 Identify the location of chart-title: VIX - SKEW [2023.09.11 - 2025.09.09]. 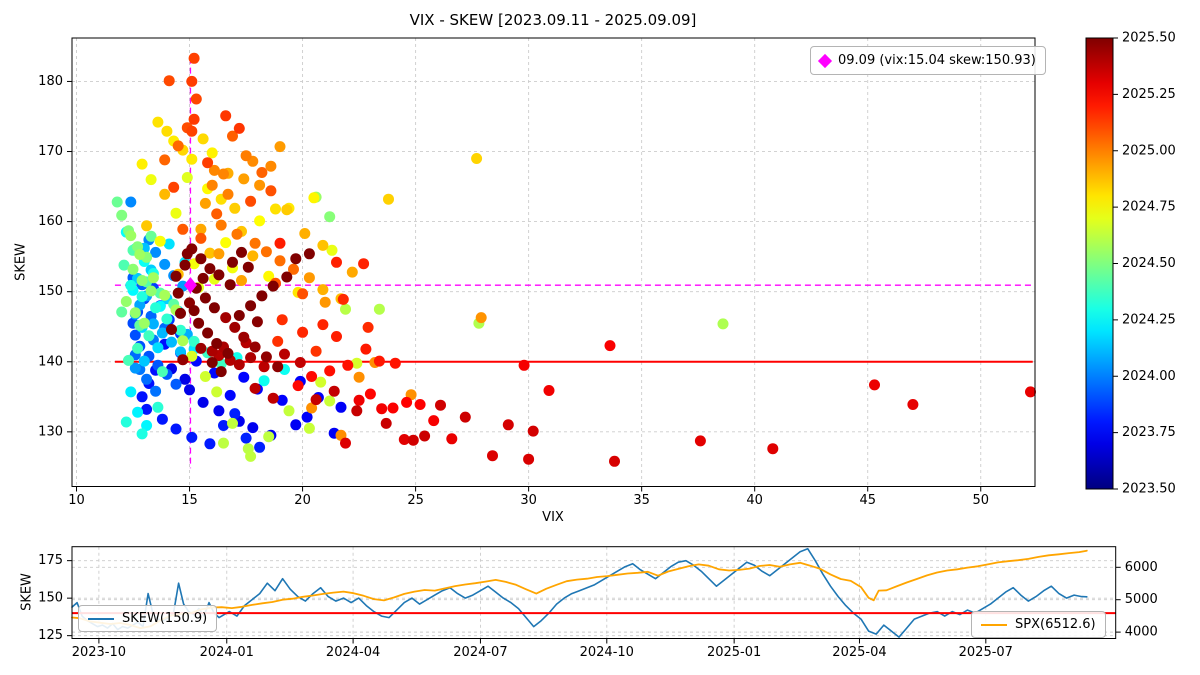
(553, 20).